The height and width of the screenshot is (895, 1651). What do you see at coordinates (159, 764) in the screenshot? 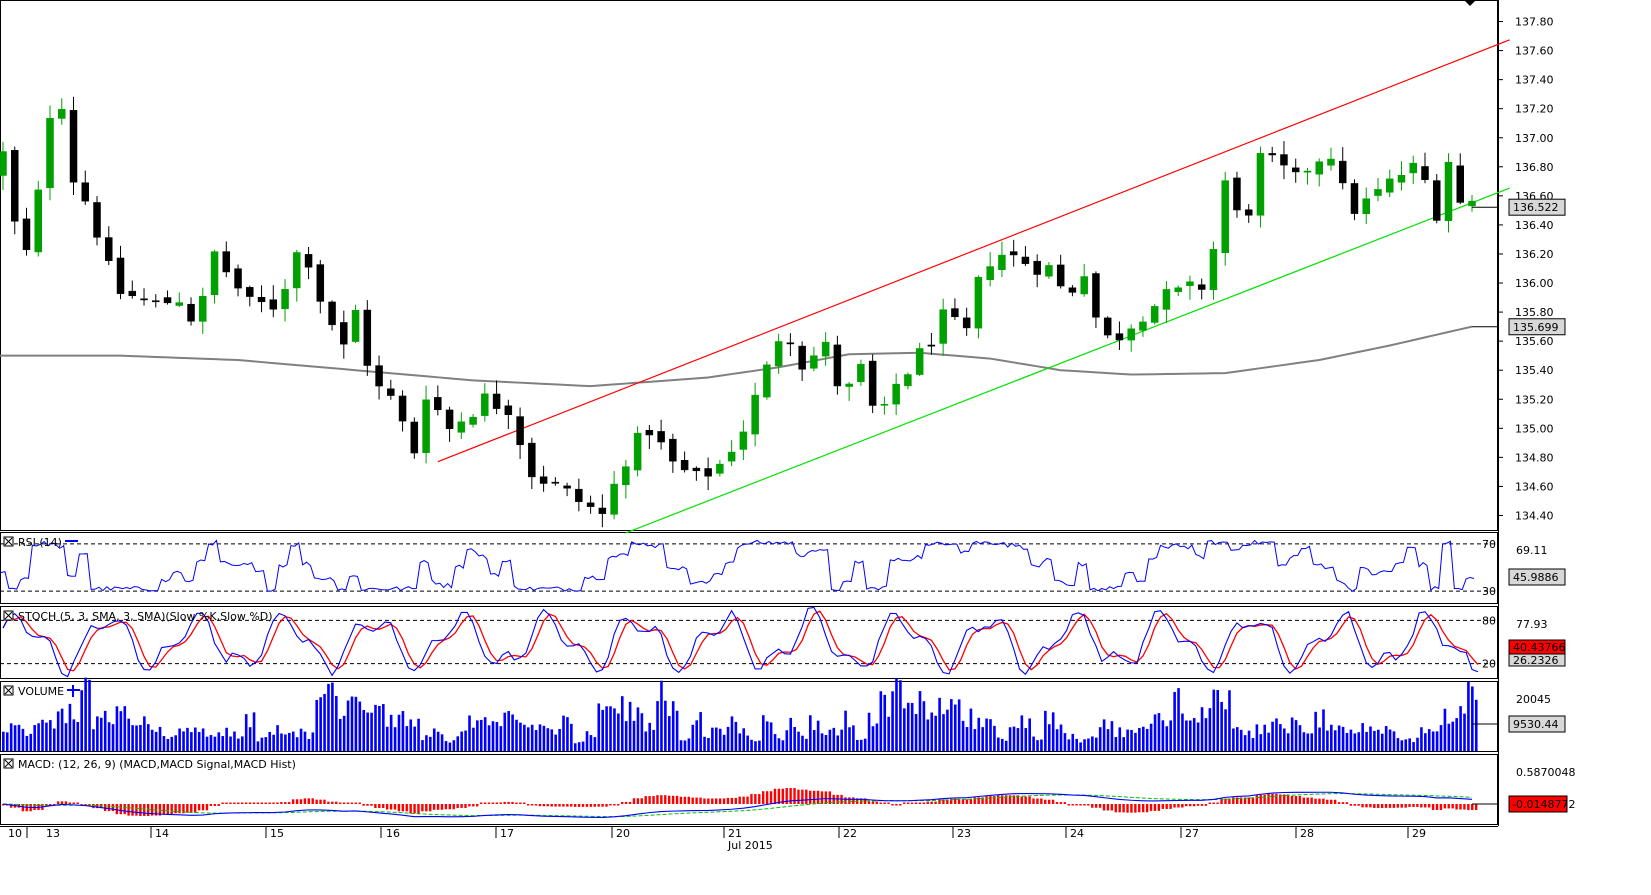
I see `macd-panel-title-part: ,` at bounding box center [159, 764].